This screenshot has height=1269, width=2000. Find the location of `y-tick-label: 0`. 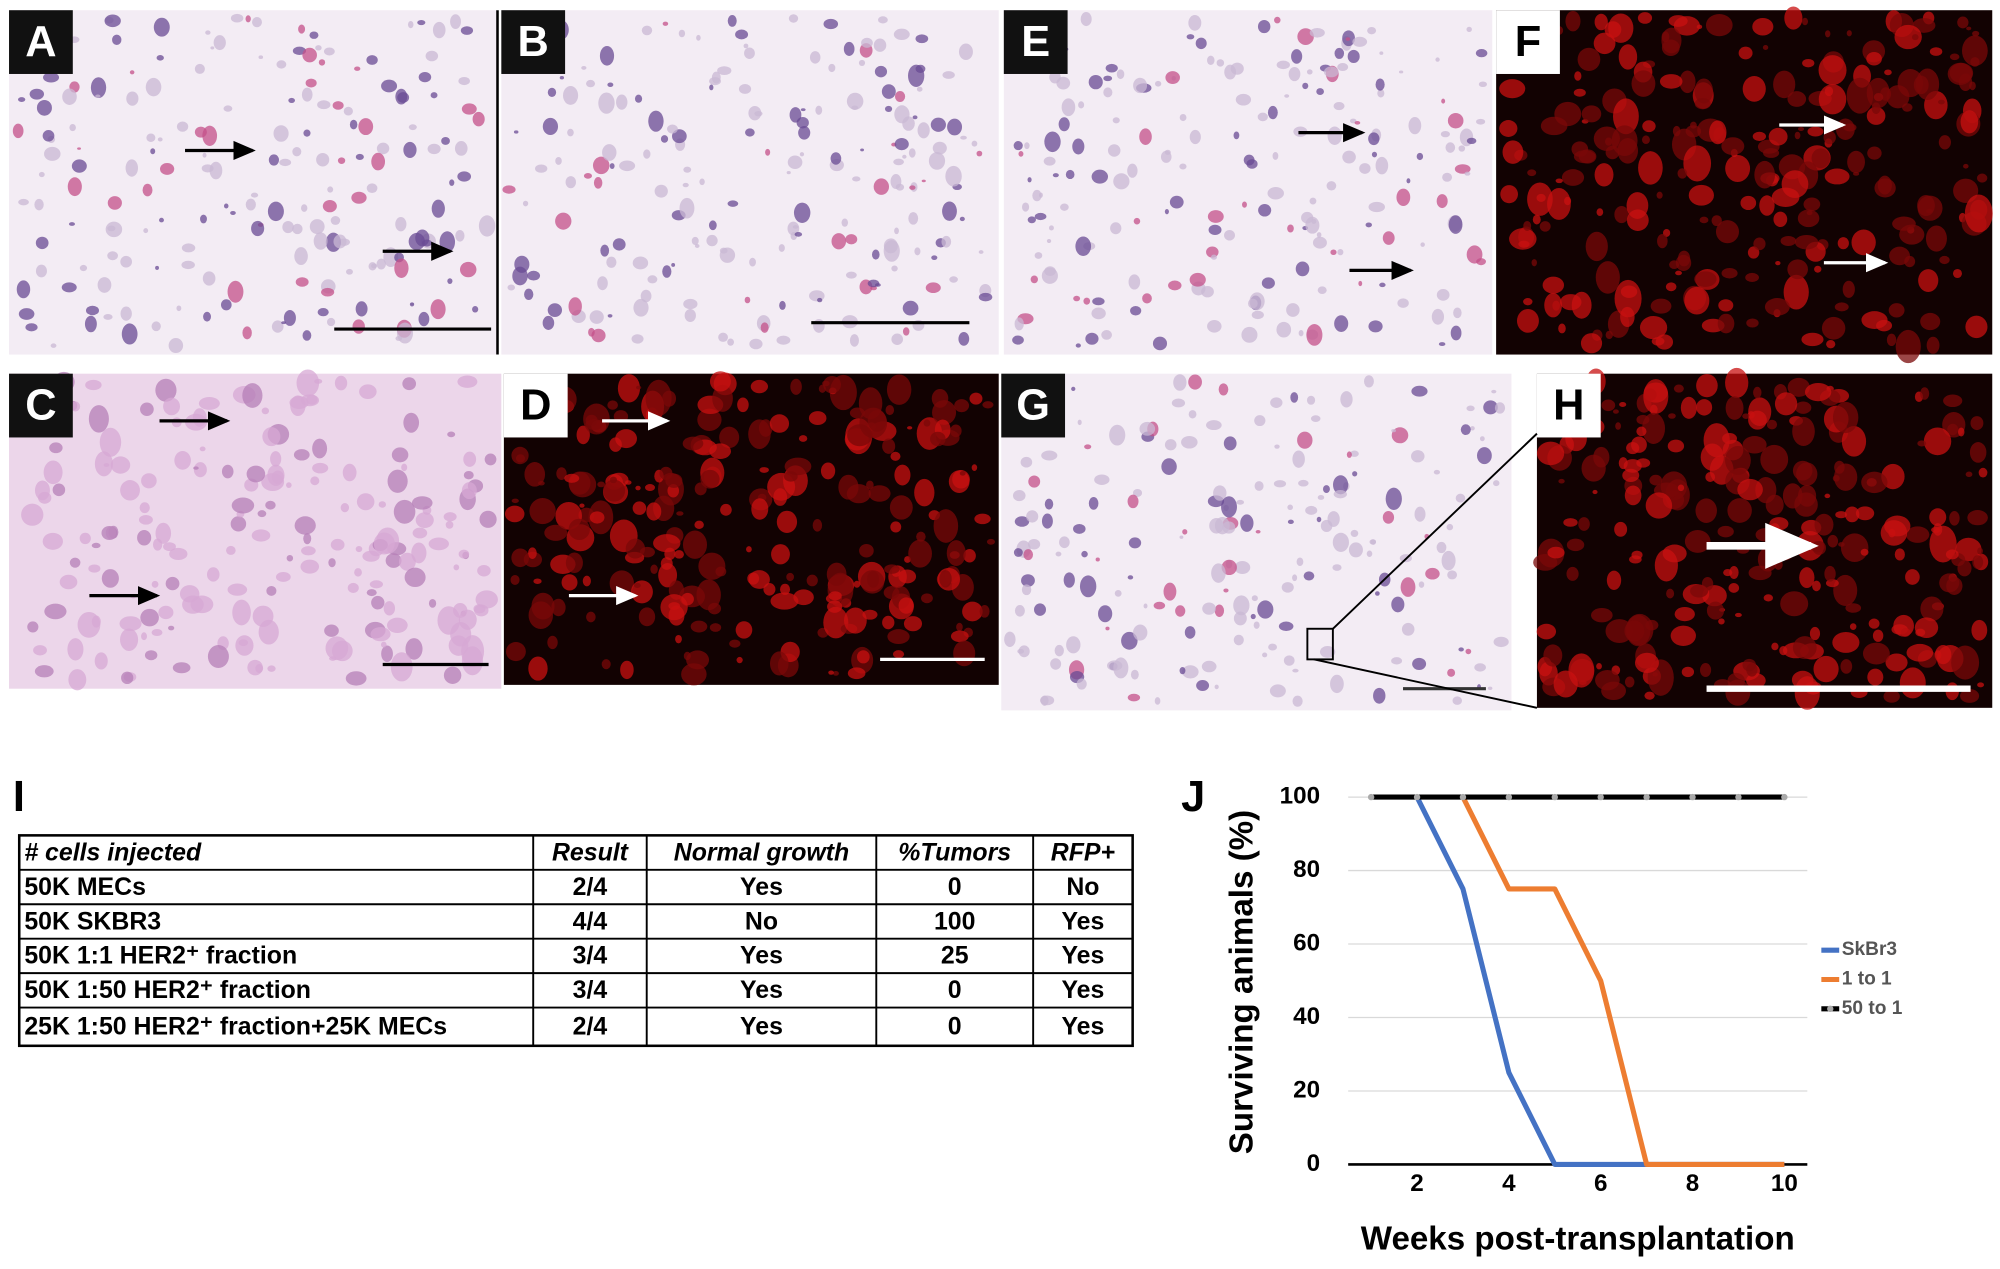

y-tick-label: 0 is located at coordinates (1313, 1163).